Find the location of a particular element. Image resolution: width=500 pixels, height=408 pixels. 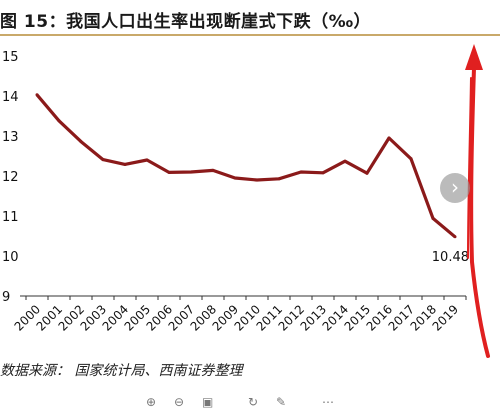

chevron-right-icon: › is located at coordinates (455, 187).